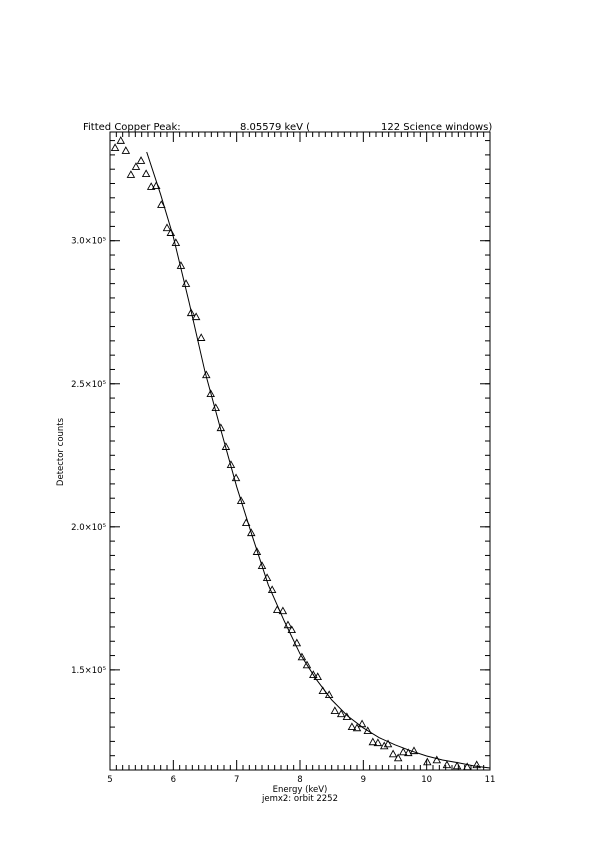 Image resolution: width=595 pixels, height=846 pixels. Describe the element at coordinates (88, 671) in the screenshot. I see `y-tick-label: 1.5×10⁵` at that location.